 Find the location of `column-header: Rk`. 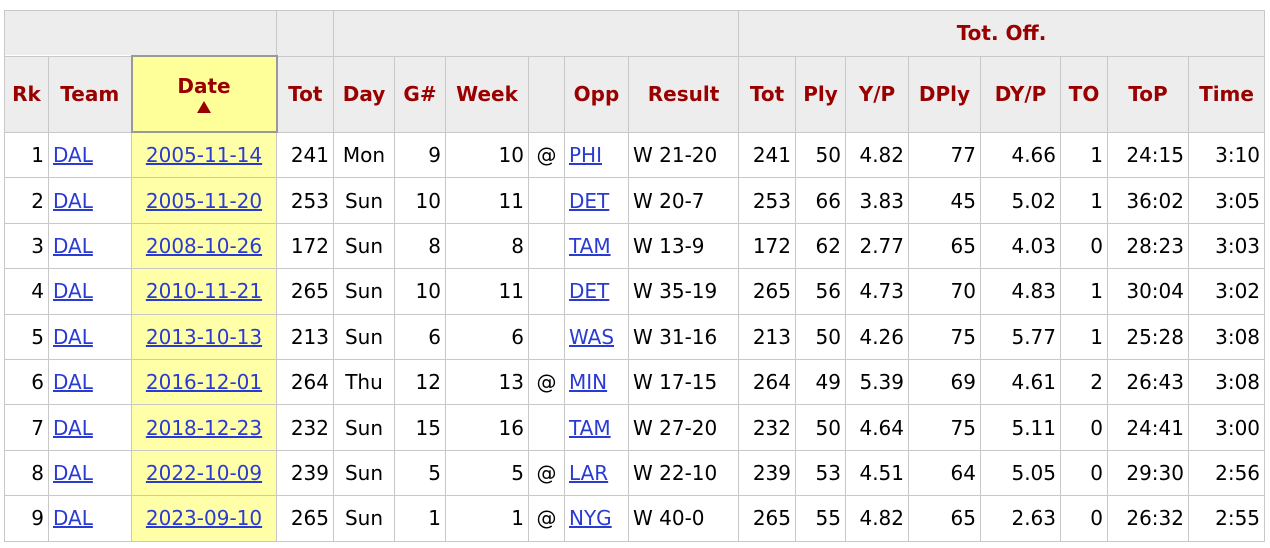

column-header: Rk is located at coordinates (26, 94).